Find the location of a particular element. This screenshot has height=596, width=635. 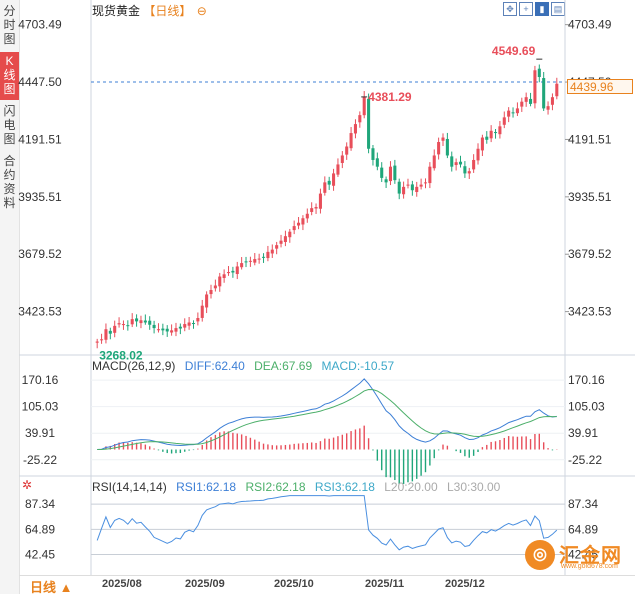

move-icon: ✥ is located at coordinates (510, 9).